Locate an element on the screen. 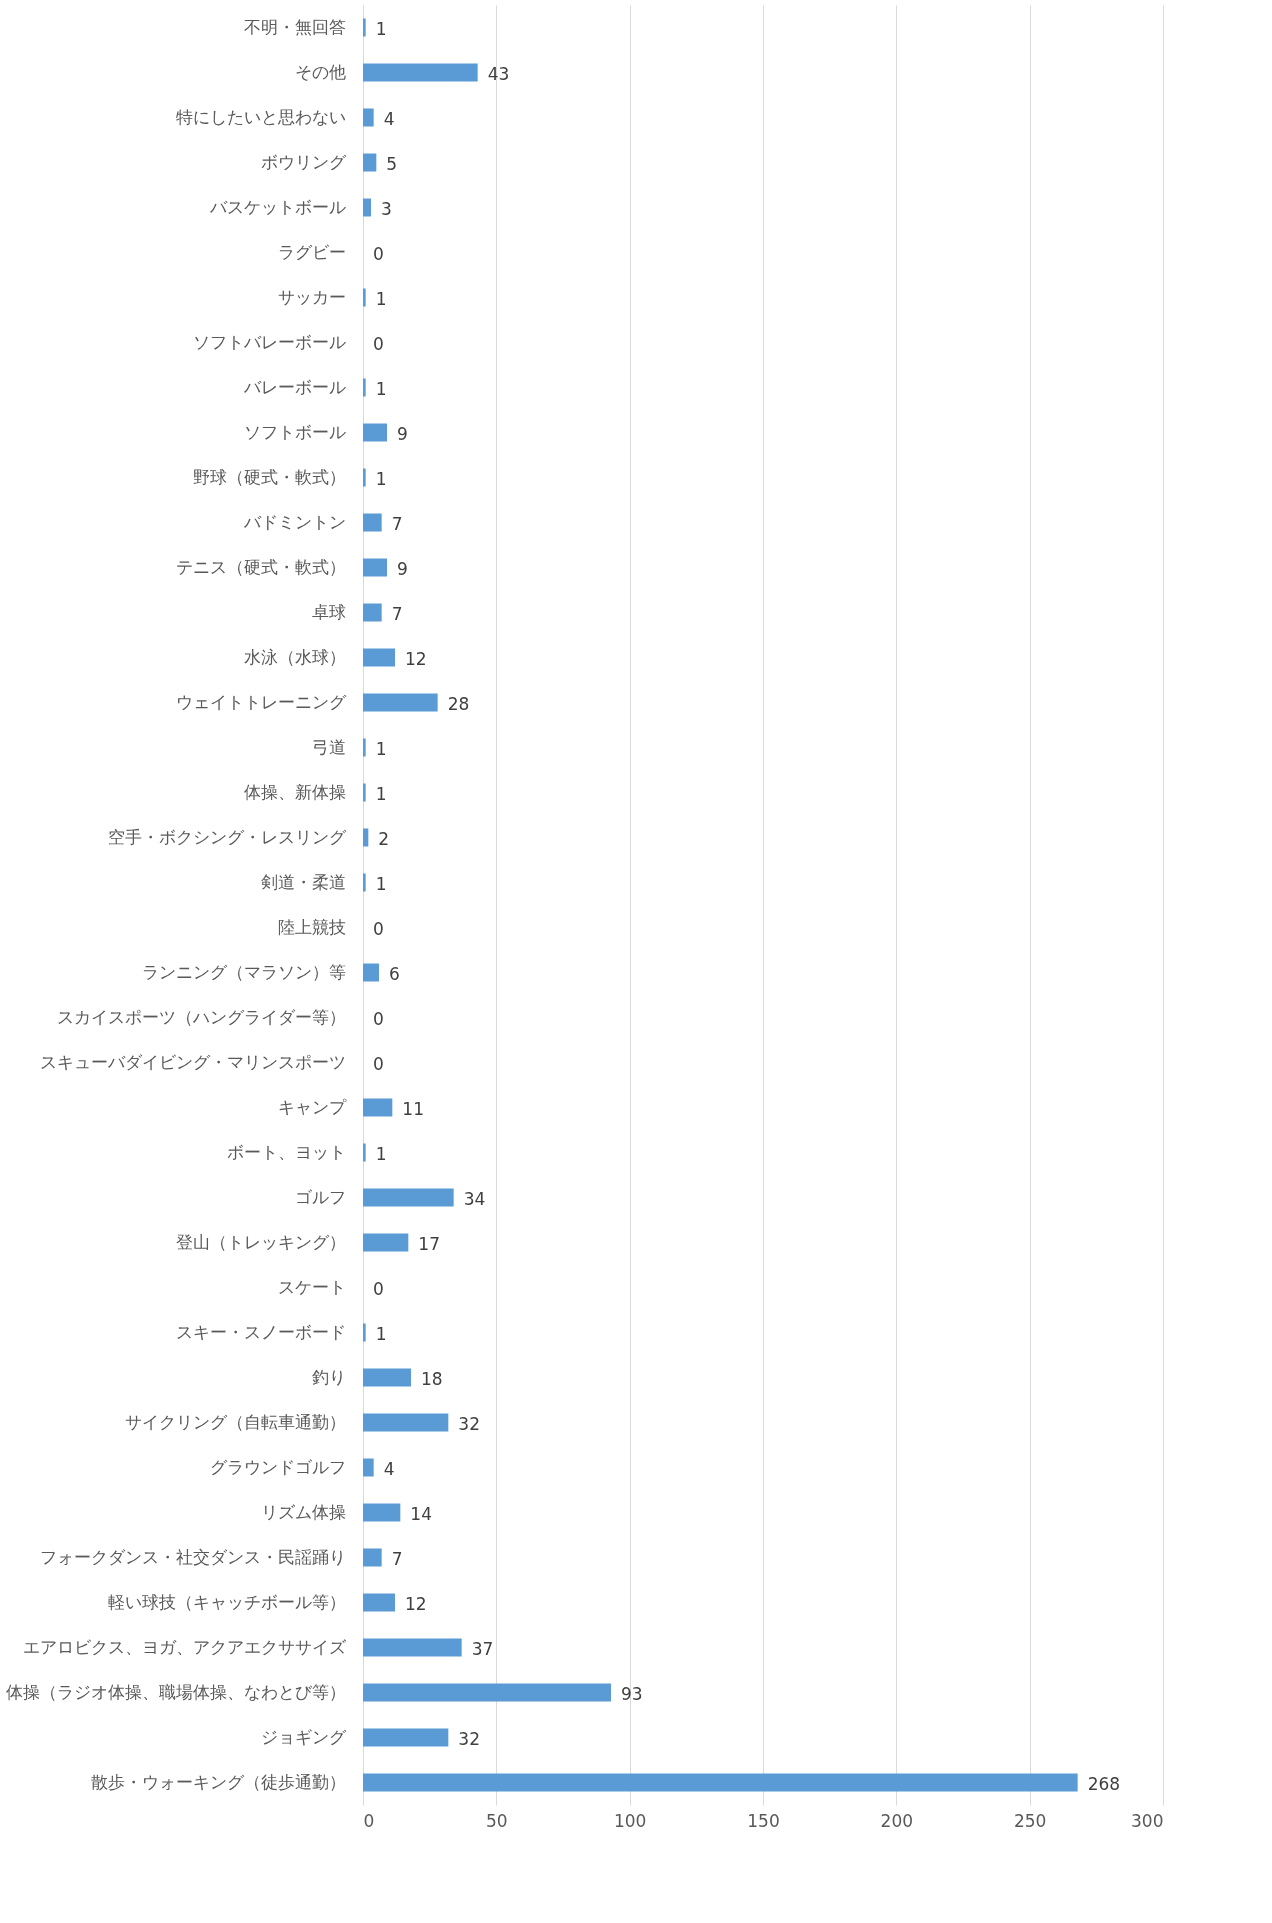  data-label: 5 is located at coordinates (392, 163).